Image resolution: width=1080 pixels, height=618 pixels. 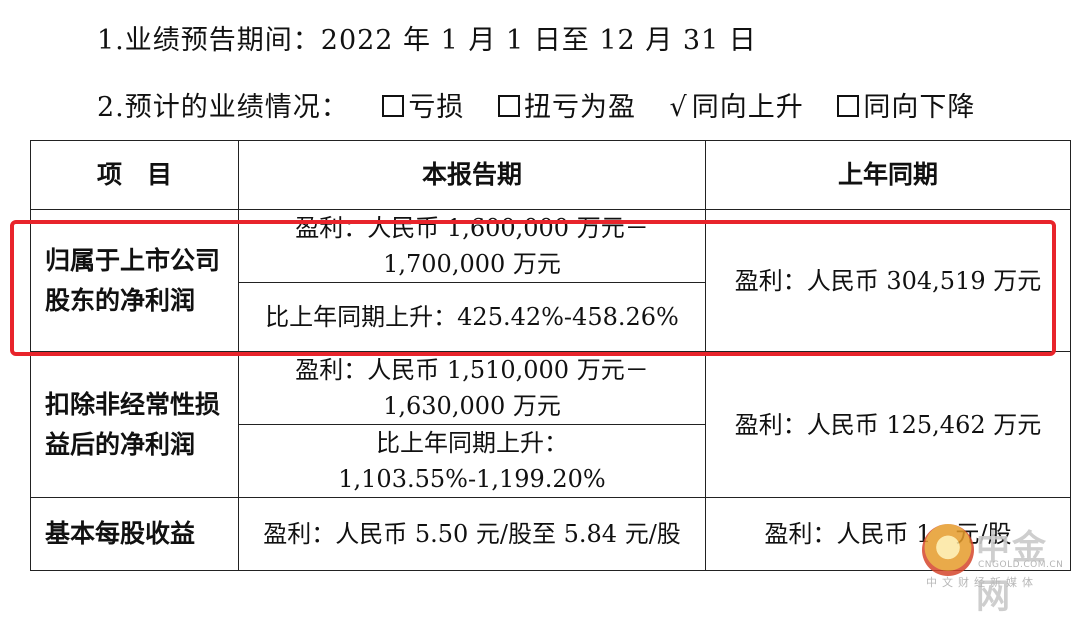 What do you see at coordinates (223, 107) in the screenshot?
I see `situation-prefix: 2.预计的业绩情况：` at bounding box center [223, 107].